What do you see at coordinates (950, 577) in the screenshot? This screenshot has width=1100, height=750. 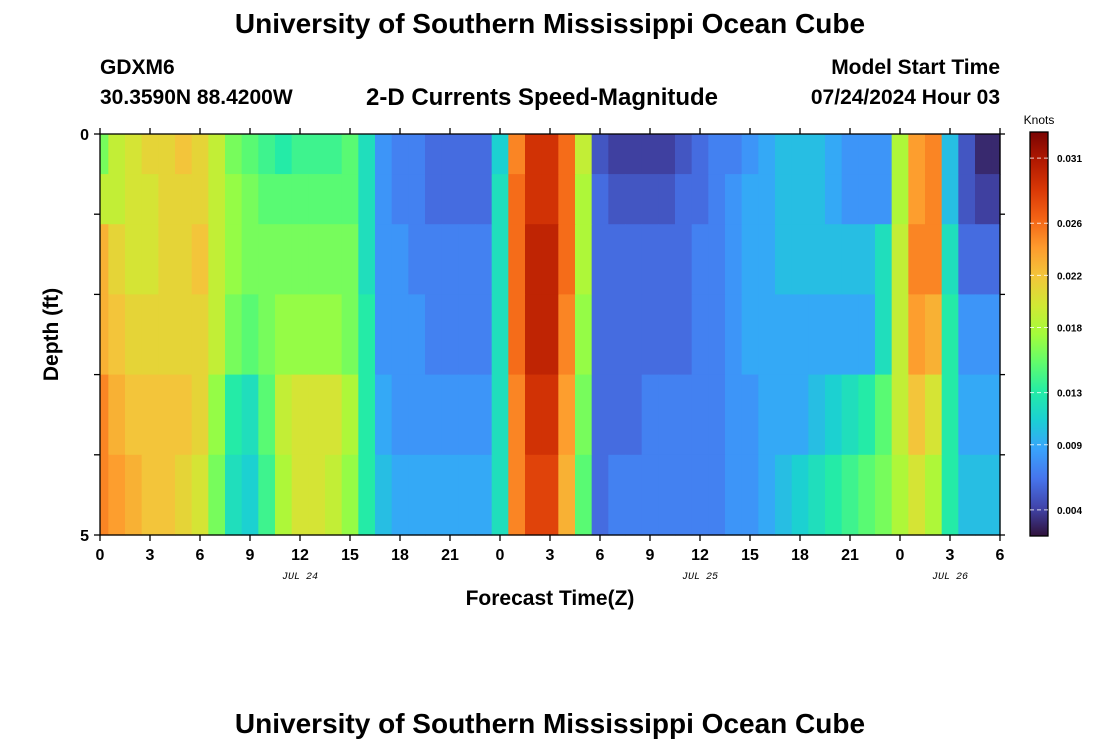 I see `date-label: JUL 26` at bounding box center [950, 577].